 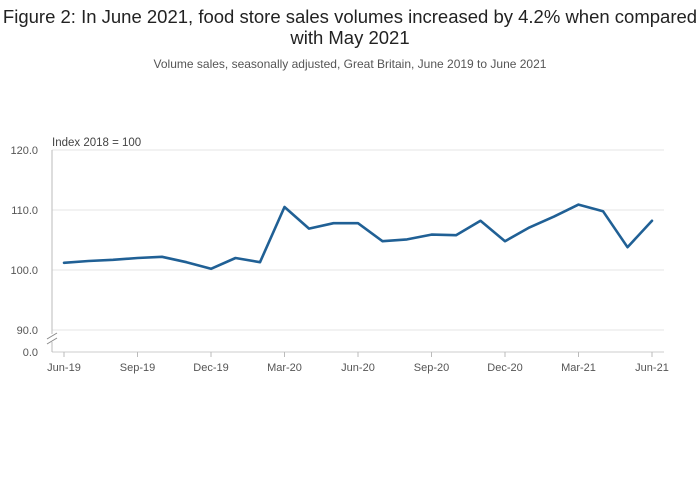 What do you see at coordinates (504, 368) in the screenshot?
I see `x-tick-label: Dec-20` at bounding box center [504, 368].